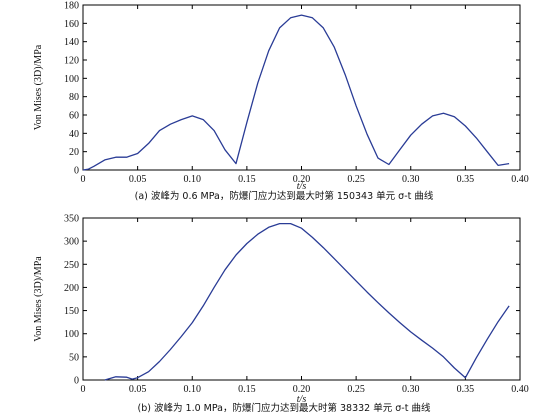 The height and width of the screenshot is (418, 560). I want to click on y-tick-label: 250, so click(71, 265).